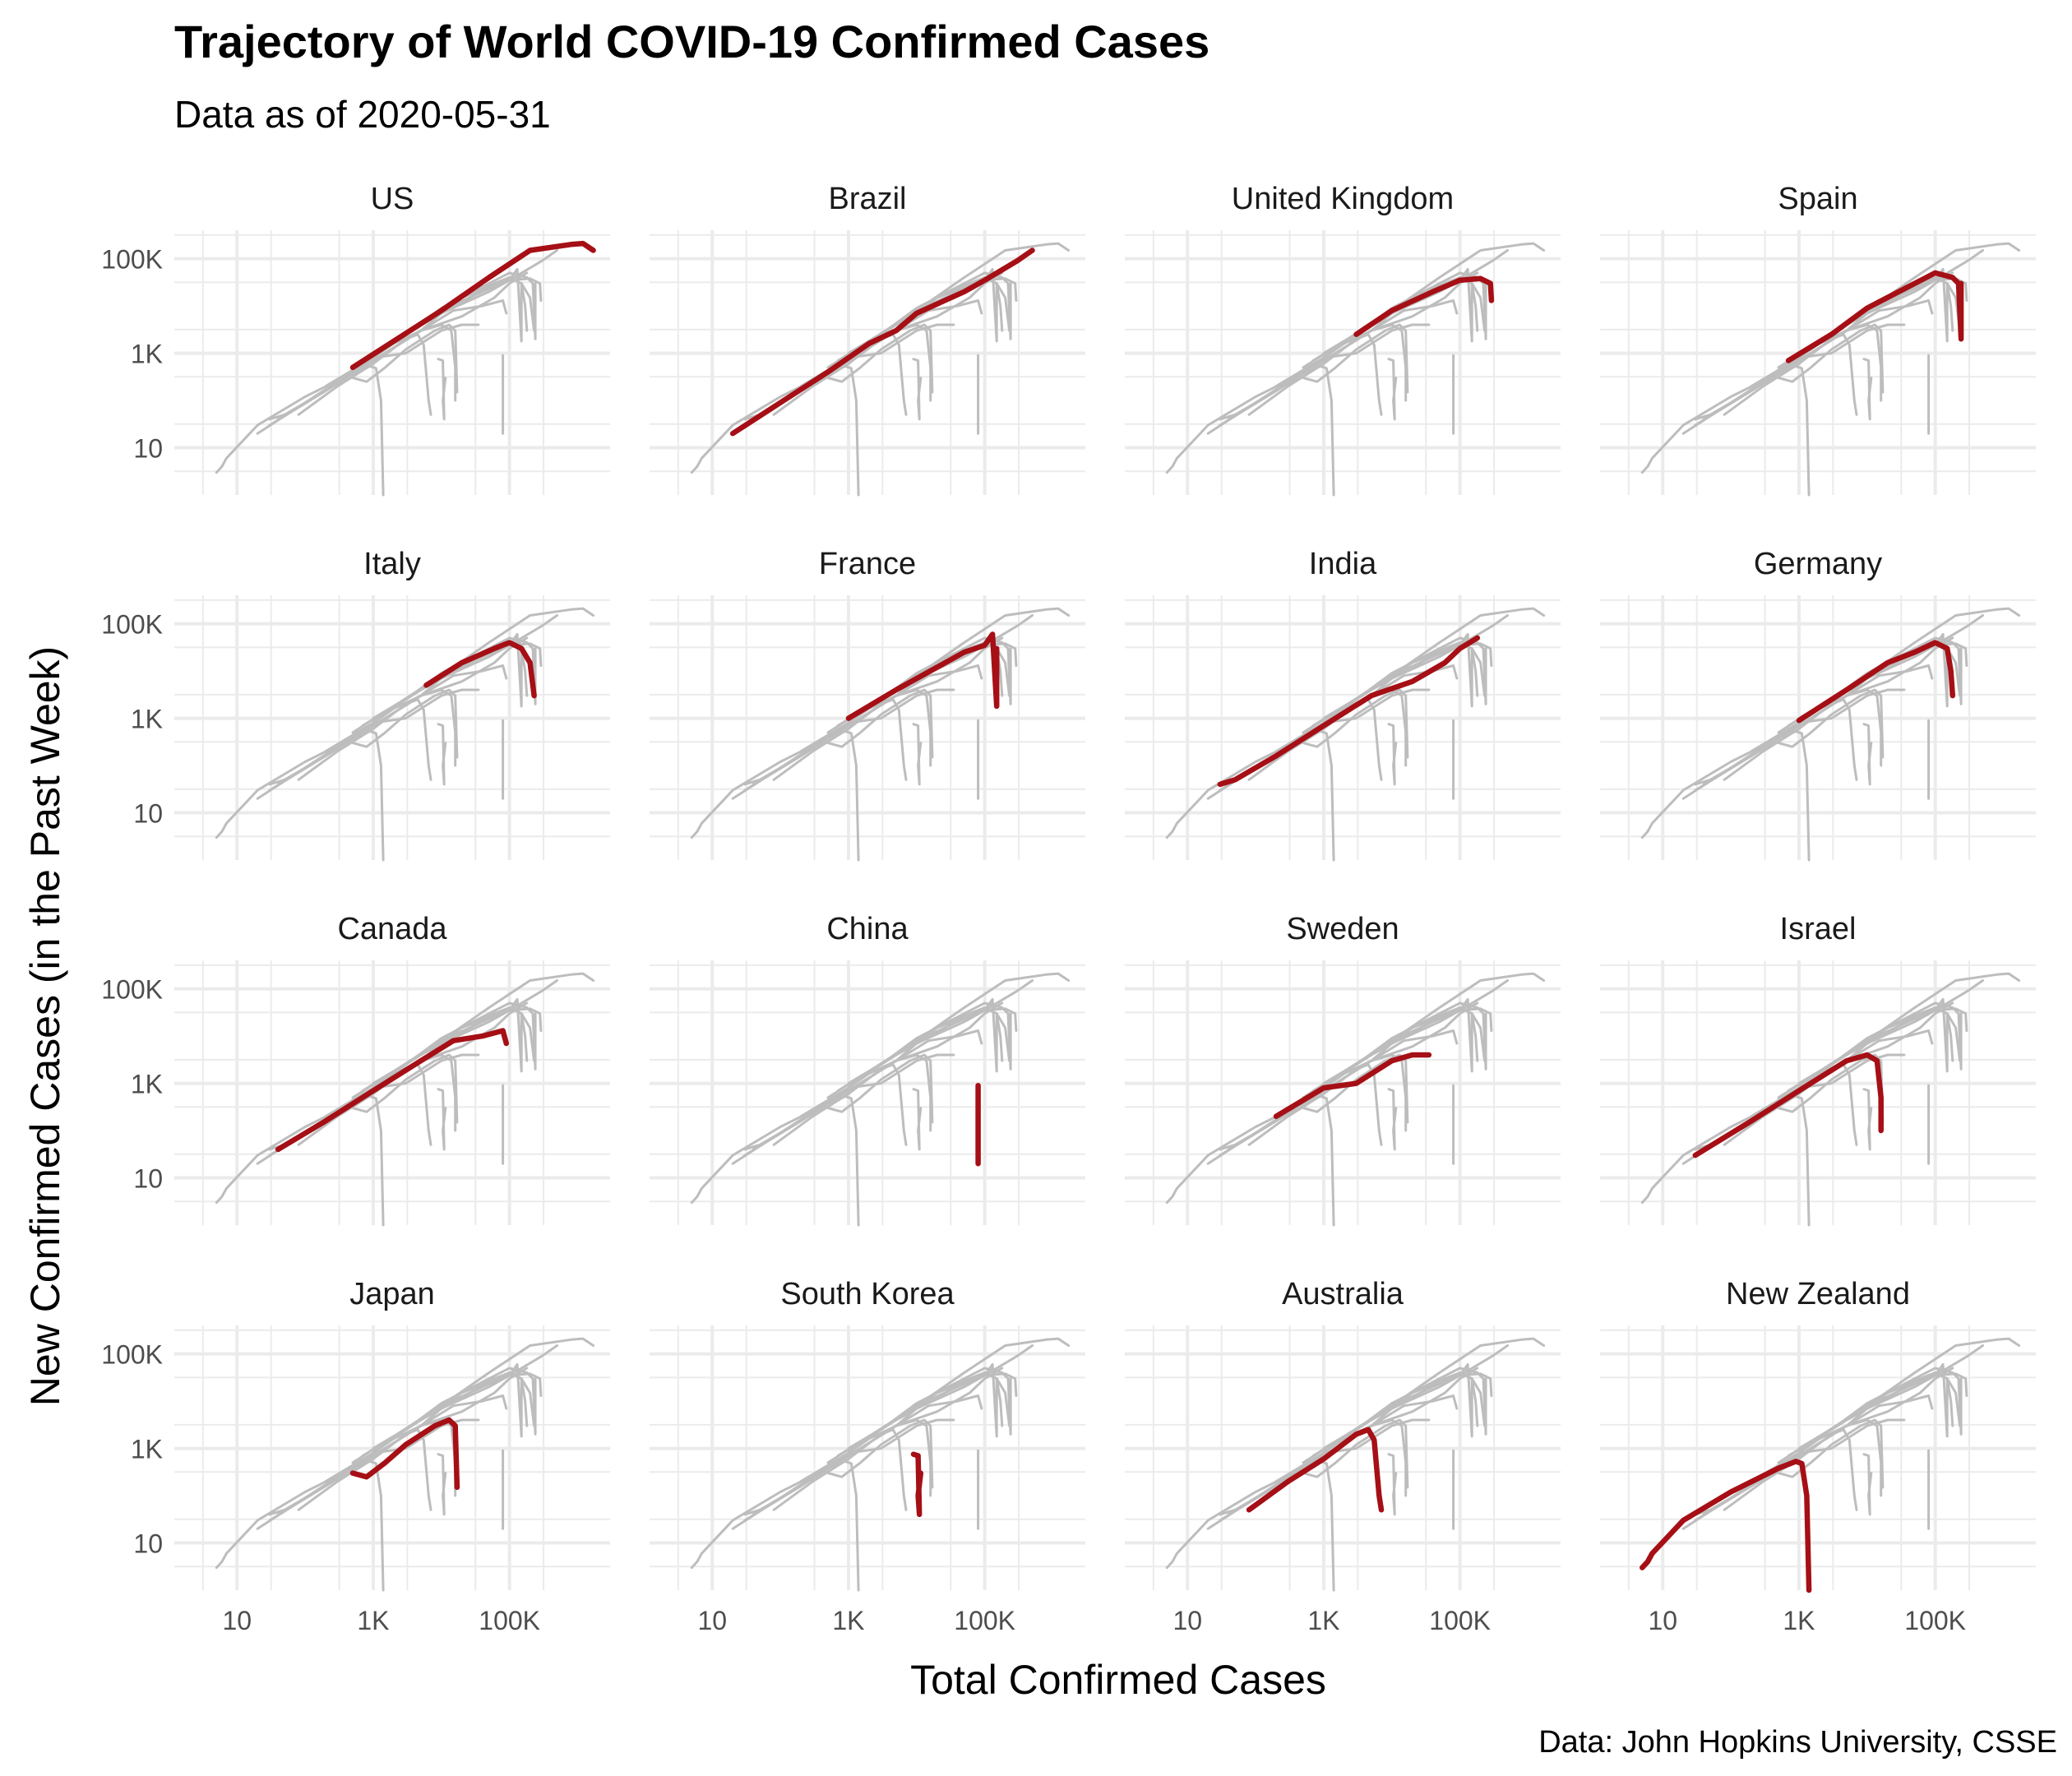  I want to click on facet-label: Canada, so click(392, 929).